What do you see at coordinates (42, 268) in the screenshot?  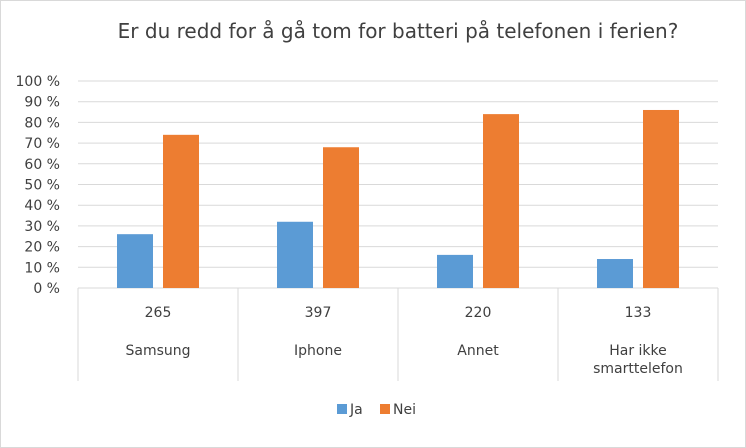 I see `y-tick-label: 10 %` at bounding box center [42, 268].